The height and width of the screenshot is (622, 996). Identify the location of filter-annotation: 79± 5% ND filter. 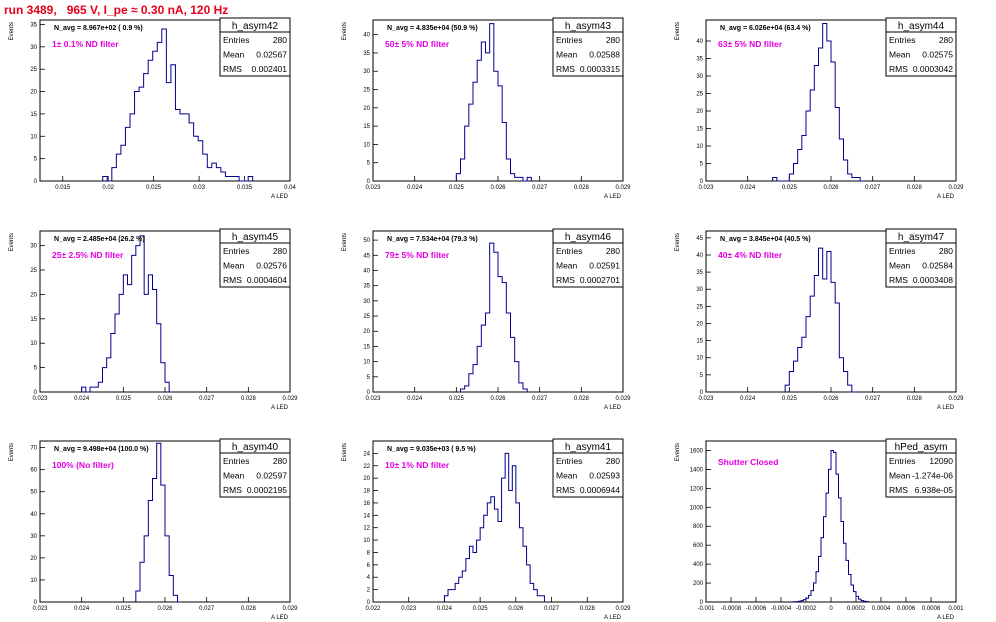
(417, 255).